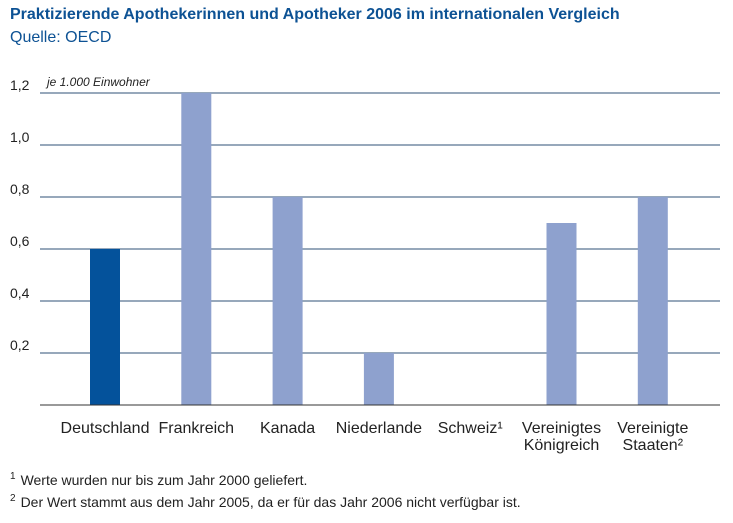  What do you see at coordinates (20, 345) in the screenshot?
I see `y-tick-label: 0,2` at bounding box center [20, 345].